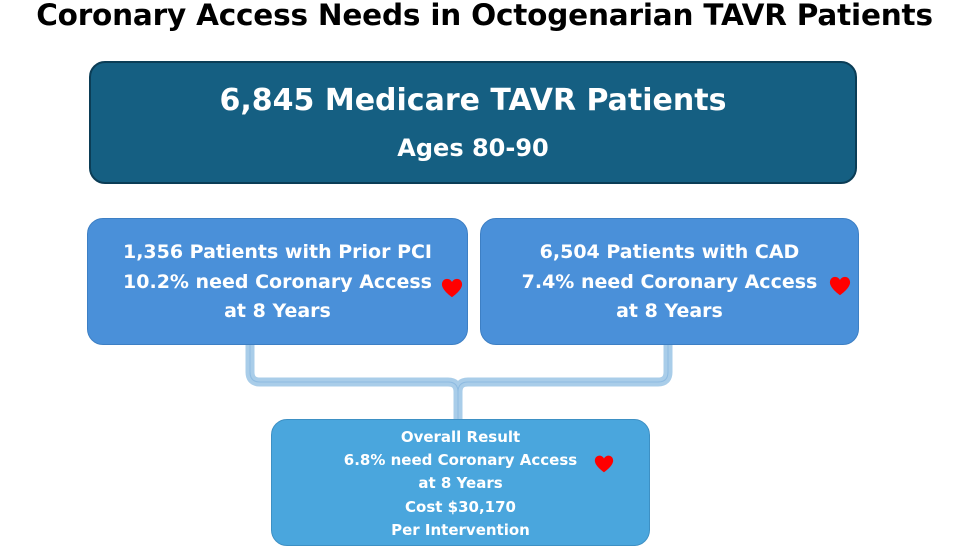 This screenshot has height=548, width=969. What do you see at coordinates (460, 507) in the screenshot?
I see `cost-label: Cost $30,170` at bounding box center [460, 507].